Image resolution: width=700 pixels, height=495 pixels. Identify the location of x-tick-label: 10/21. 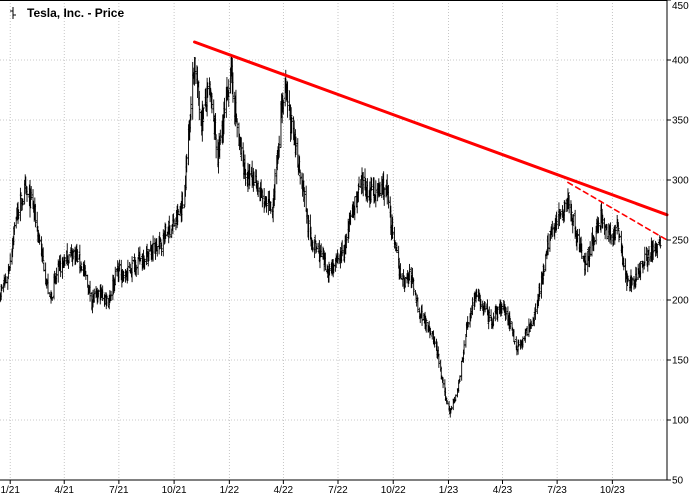
(174, 490).